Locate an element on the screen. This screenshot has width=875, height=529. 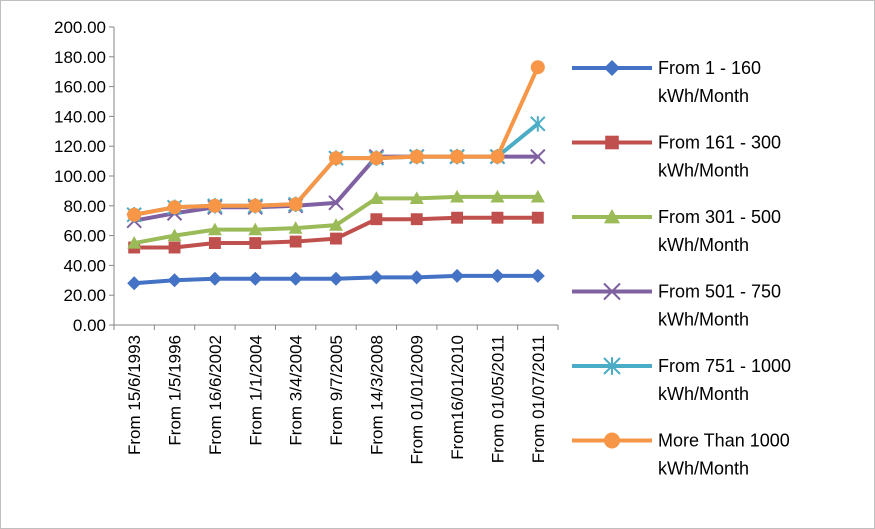
legend-label: From 161 - 300 is located at coordinates (719, 143).